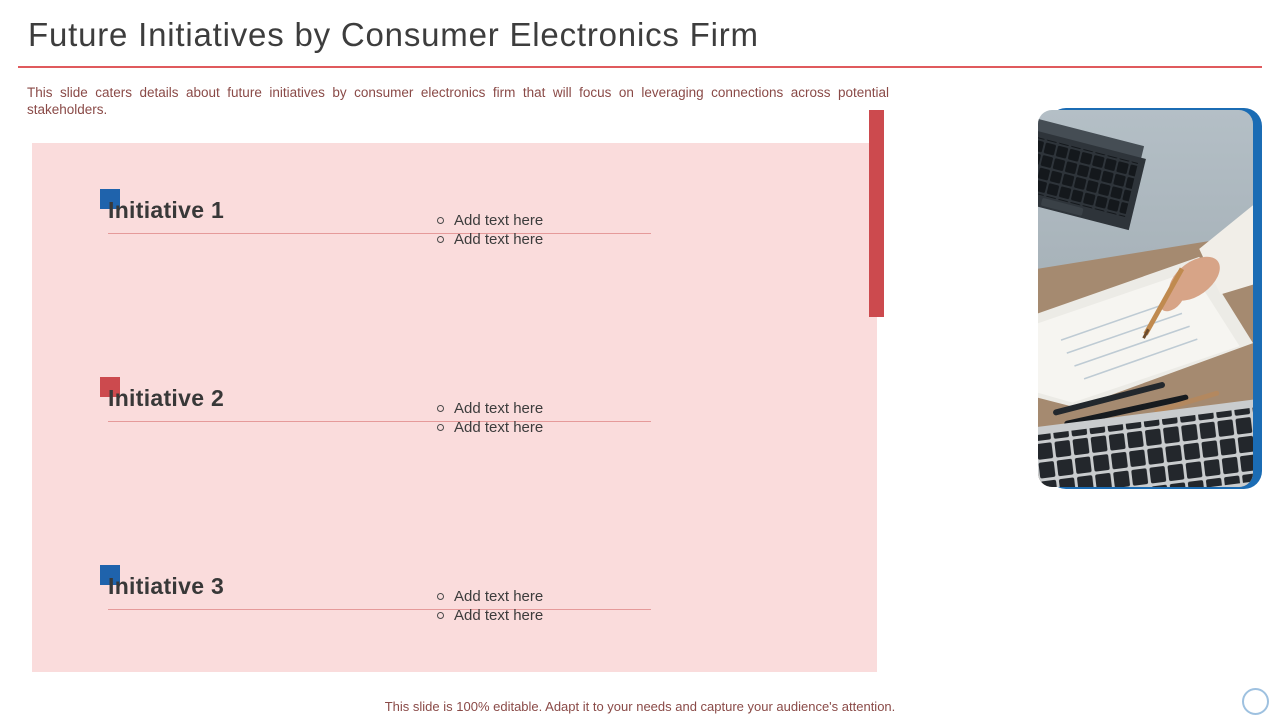 This screenshot has height=720, width=1280. Describe the element at coordinates (430, 244) in the screenshot. I see `initiative-block-1: Initiative 1 Add text here Add text here` at that location.